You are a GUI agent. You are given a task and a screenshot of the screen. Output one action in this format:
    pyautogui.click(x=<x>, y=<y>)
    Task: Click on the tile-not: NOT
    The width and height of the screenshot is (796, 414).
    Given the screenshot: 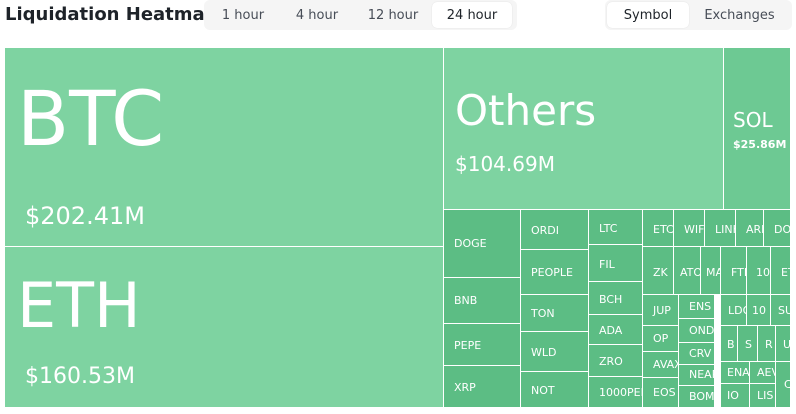 What is the action you would take?
    pyautogui.click(x=555, y=390)
    